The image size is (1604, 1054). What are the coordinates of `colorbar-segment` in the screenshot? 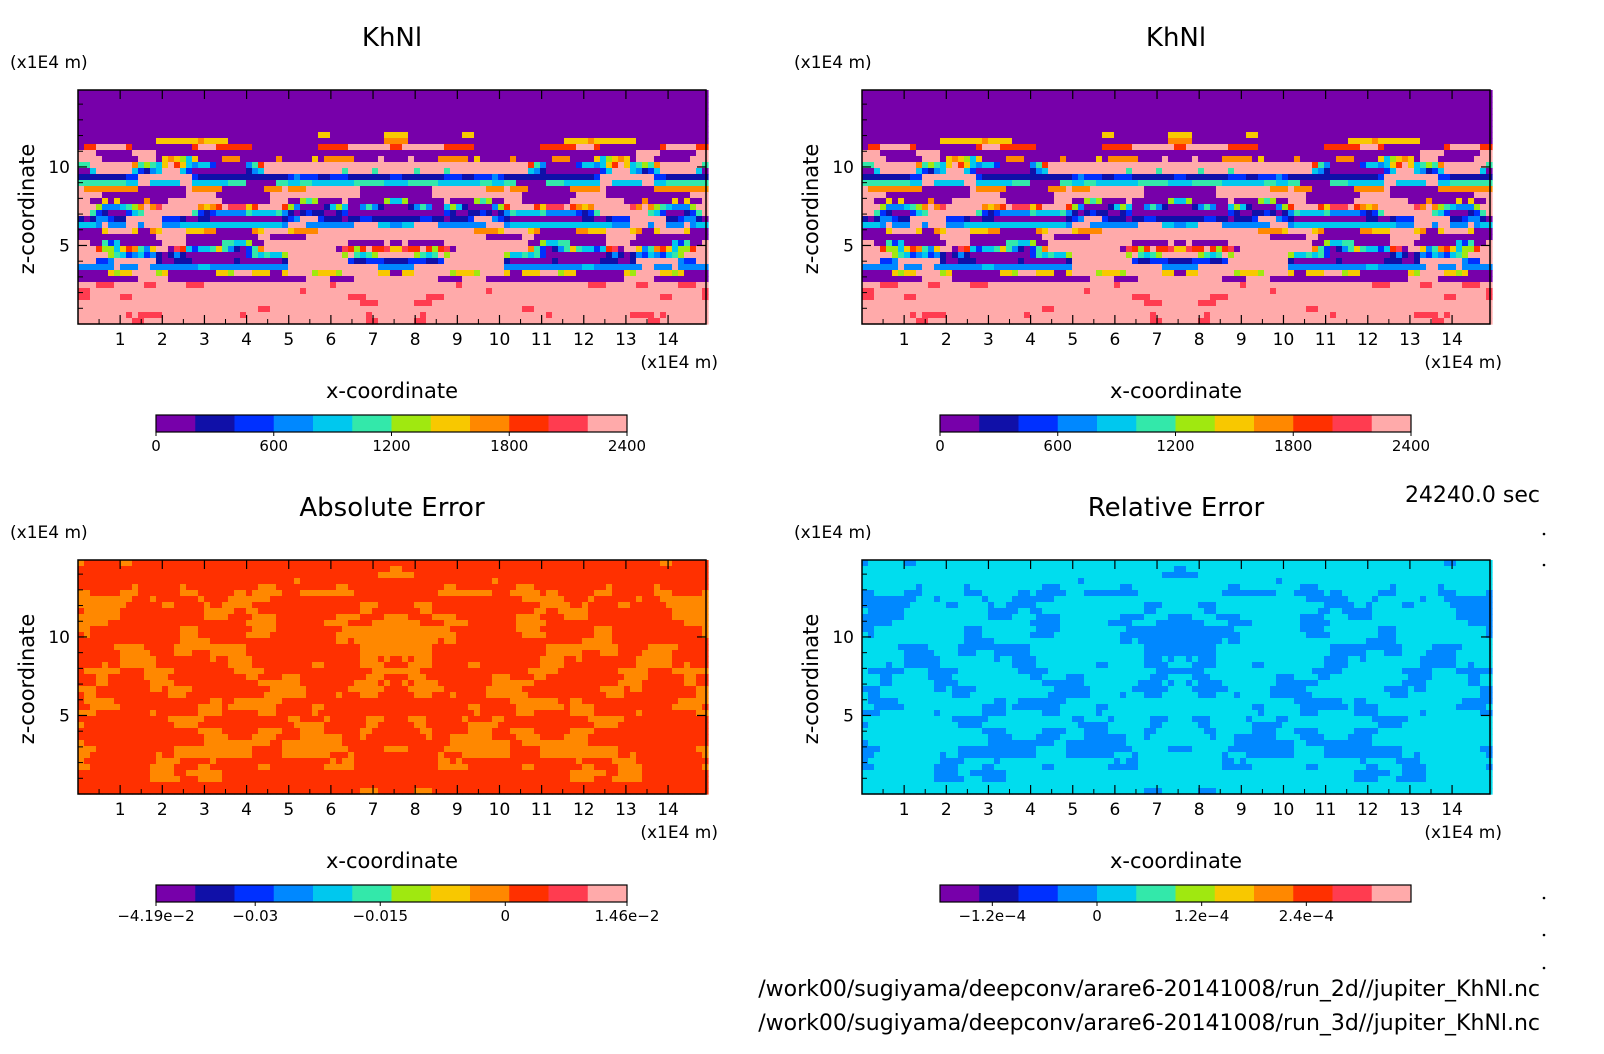 It's located at (568, 423).